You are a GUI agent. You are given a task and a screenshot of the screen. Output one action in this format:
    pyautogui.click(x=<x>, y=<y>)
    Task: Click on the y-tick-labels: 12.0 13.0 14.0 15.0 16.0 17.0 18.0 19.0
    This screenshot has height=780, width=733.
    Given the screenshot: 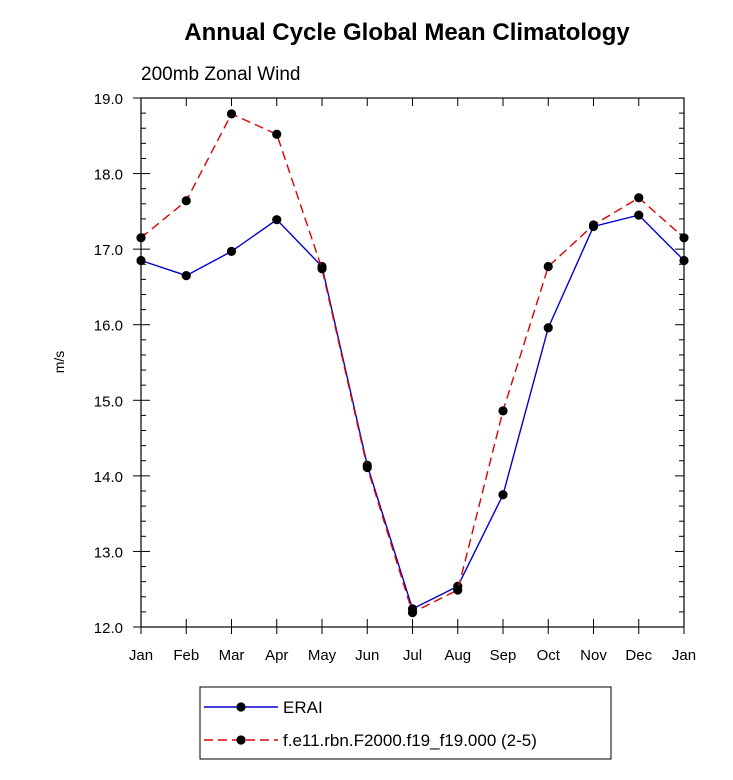 What is the action you would take?
    pyautogui.click(x=108, y=364)
    